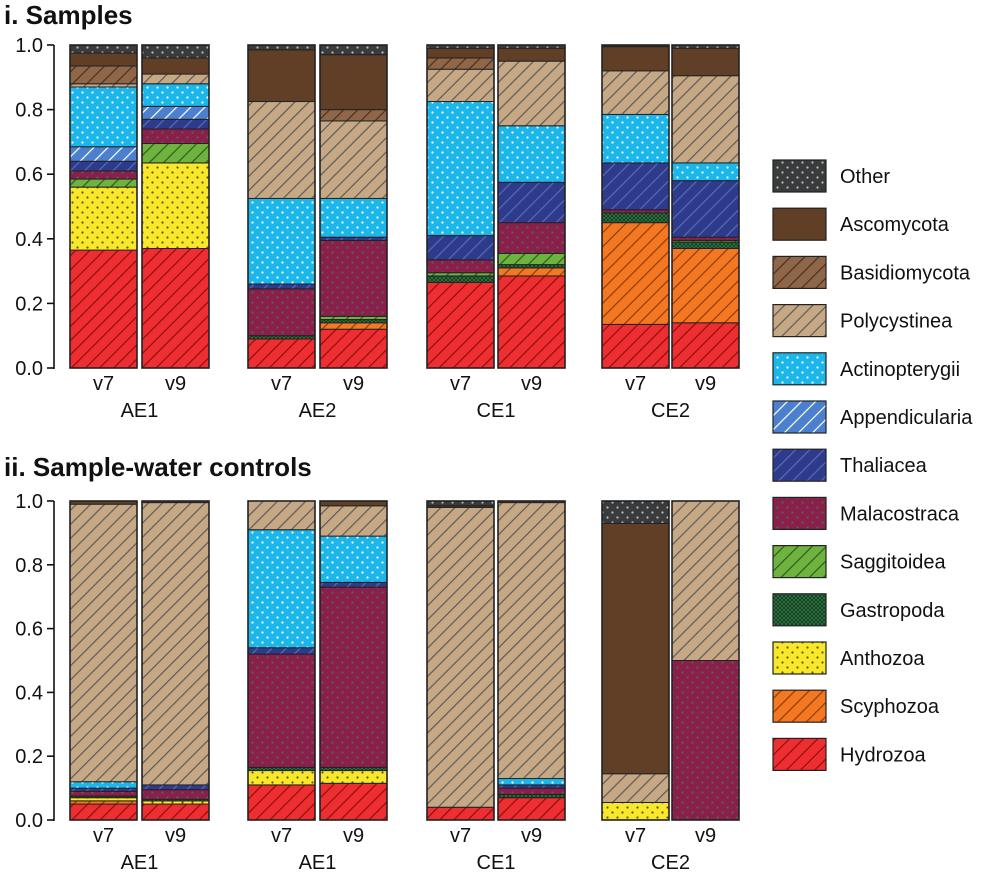  I want to click on legend-label: Other, so click(865, 177).